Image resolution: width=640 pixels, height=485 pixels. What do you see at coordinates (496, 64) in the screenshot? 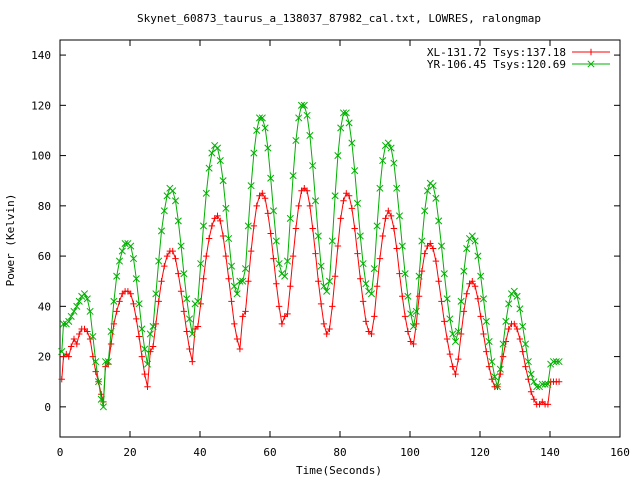
I see `legend-label: YR-106.45 Tsys:120.69` at bounding box center [496, 64].